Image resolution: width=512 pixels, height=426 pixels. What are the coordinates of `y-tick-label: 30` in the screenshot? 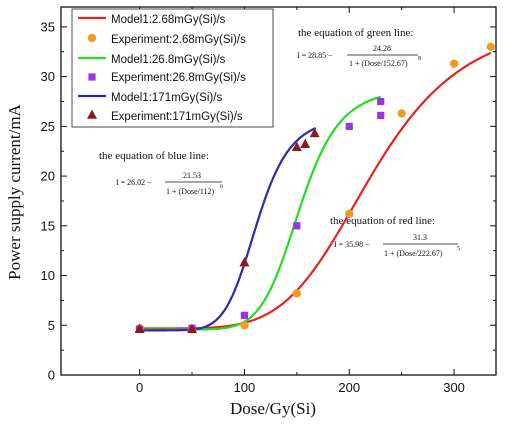 It's located at (48, 76).